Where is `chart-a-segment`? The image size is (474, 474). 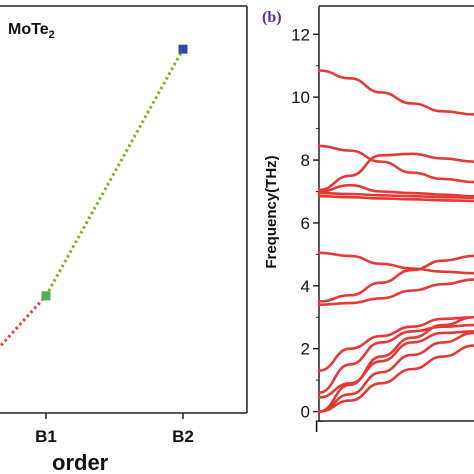
chart-a-segment is located at coordinates (24, 321).